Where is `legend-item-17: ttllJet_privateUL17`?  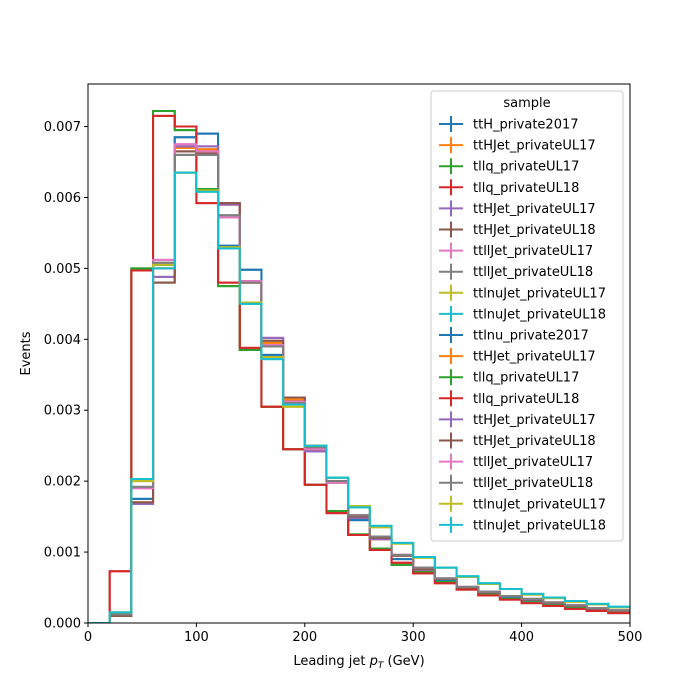 legend-item-17: ttllJet_privateUL17 is located at coordinates (516, 461).